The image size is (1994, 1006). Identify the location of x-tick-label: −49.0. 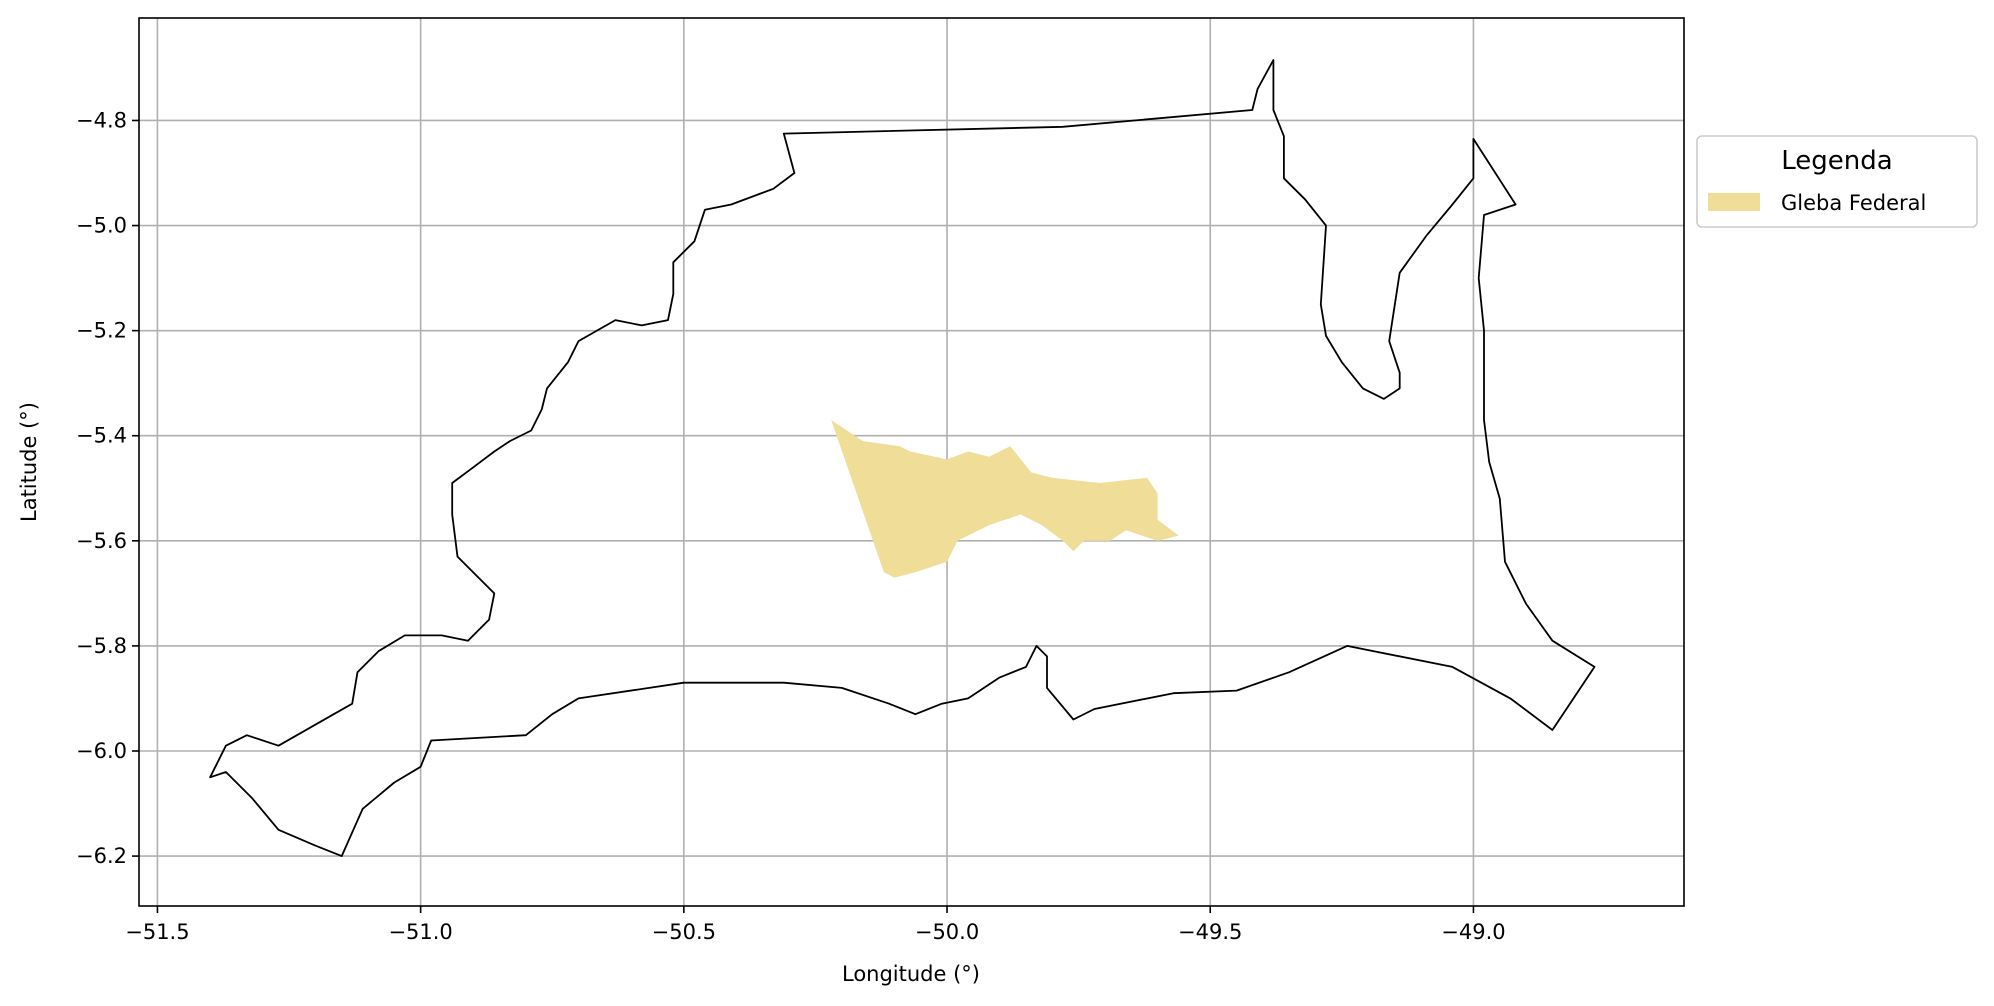
(1473, 932).